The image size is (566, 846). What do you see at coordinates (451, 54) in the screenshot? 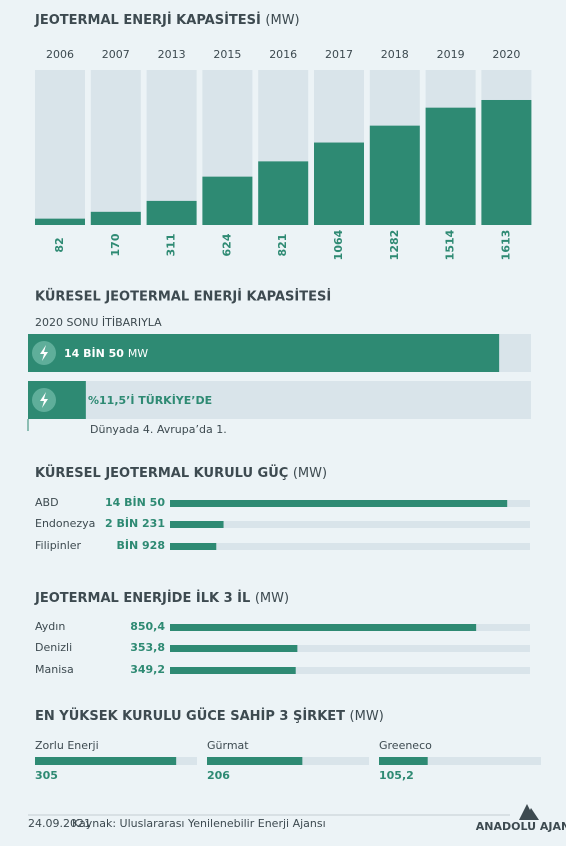
I see `year-label: 2019` at bounding box center [451, 54].